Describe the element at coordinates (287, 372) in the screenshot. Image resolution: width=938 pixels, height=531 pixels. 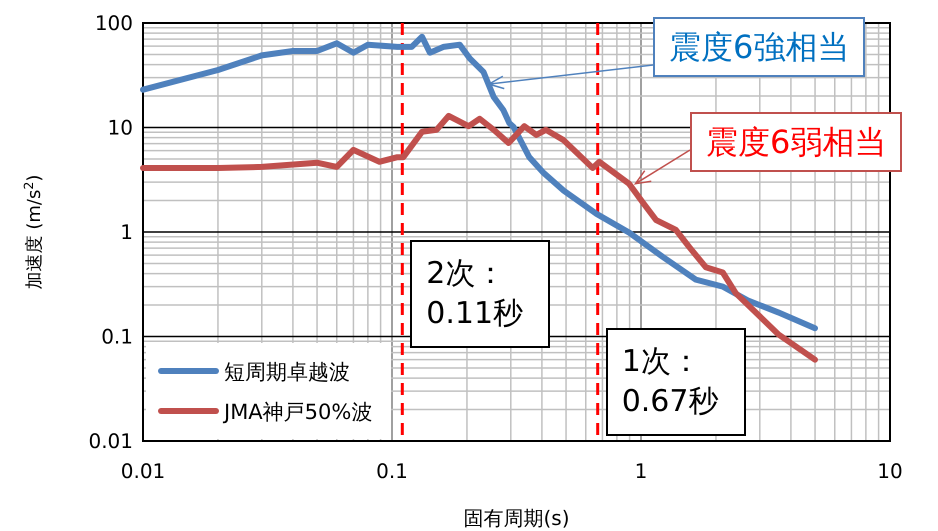
I see `legend-label: 短周期卓越波` at that location.